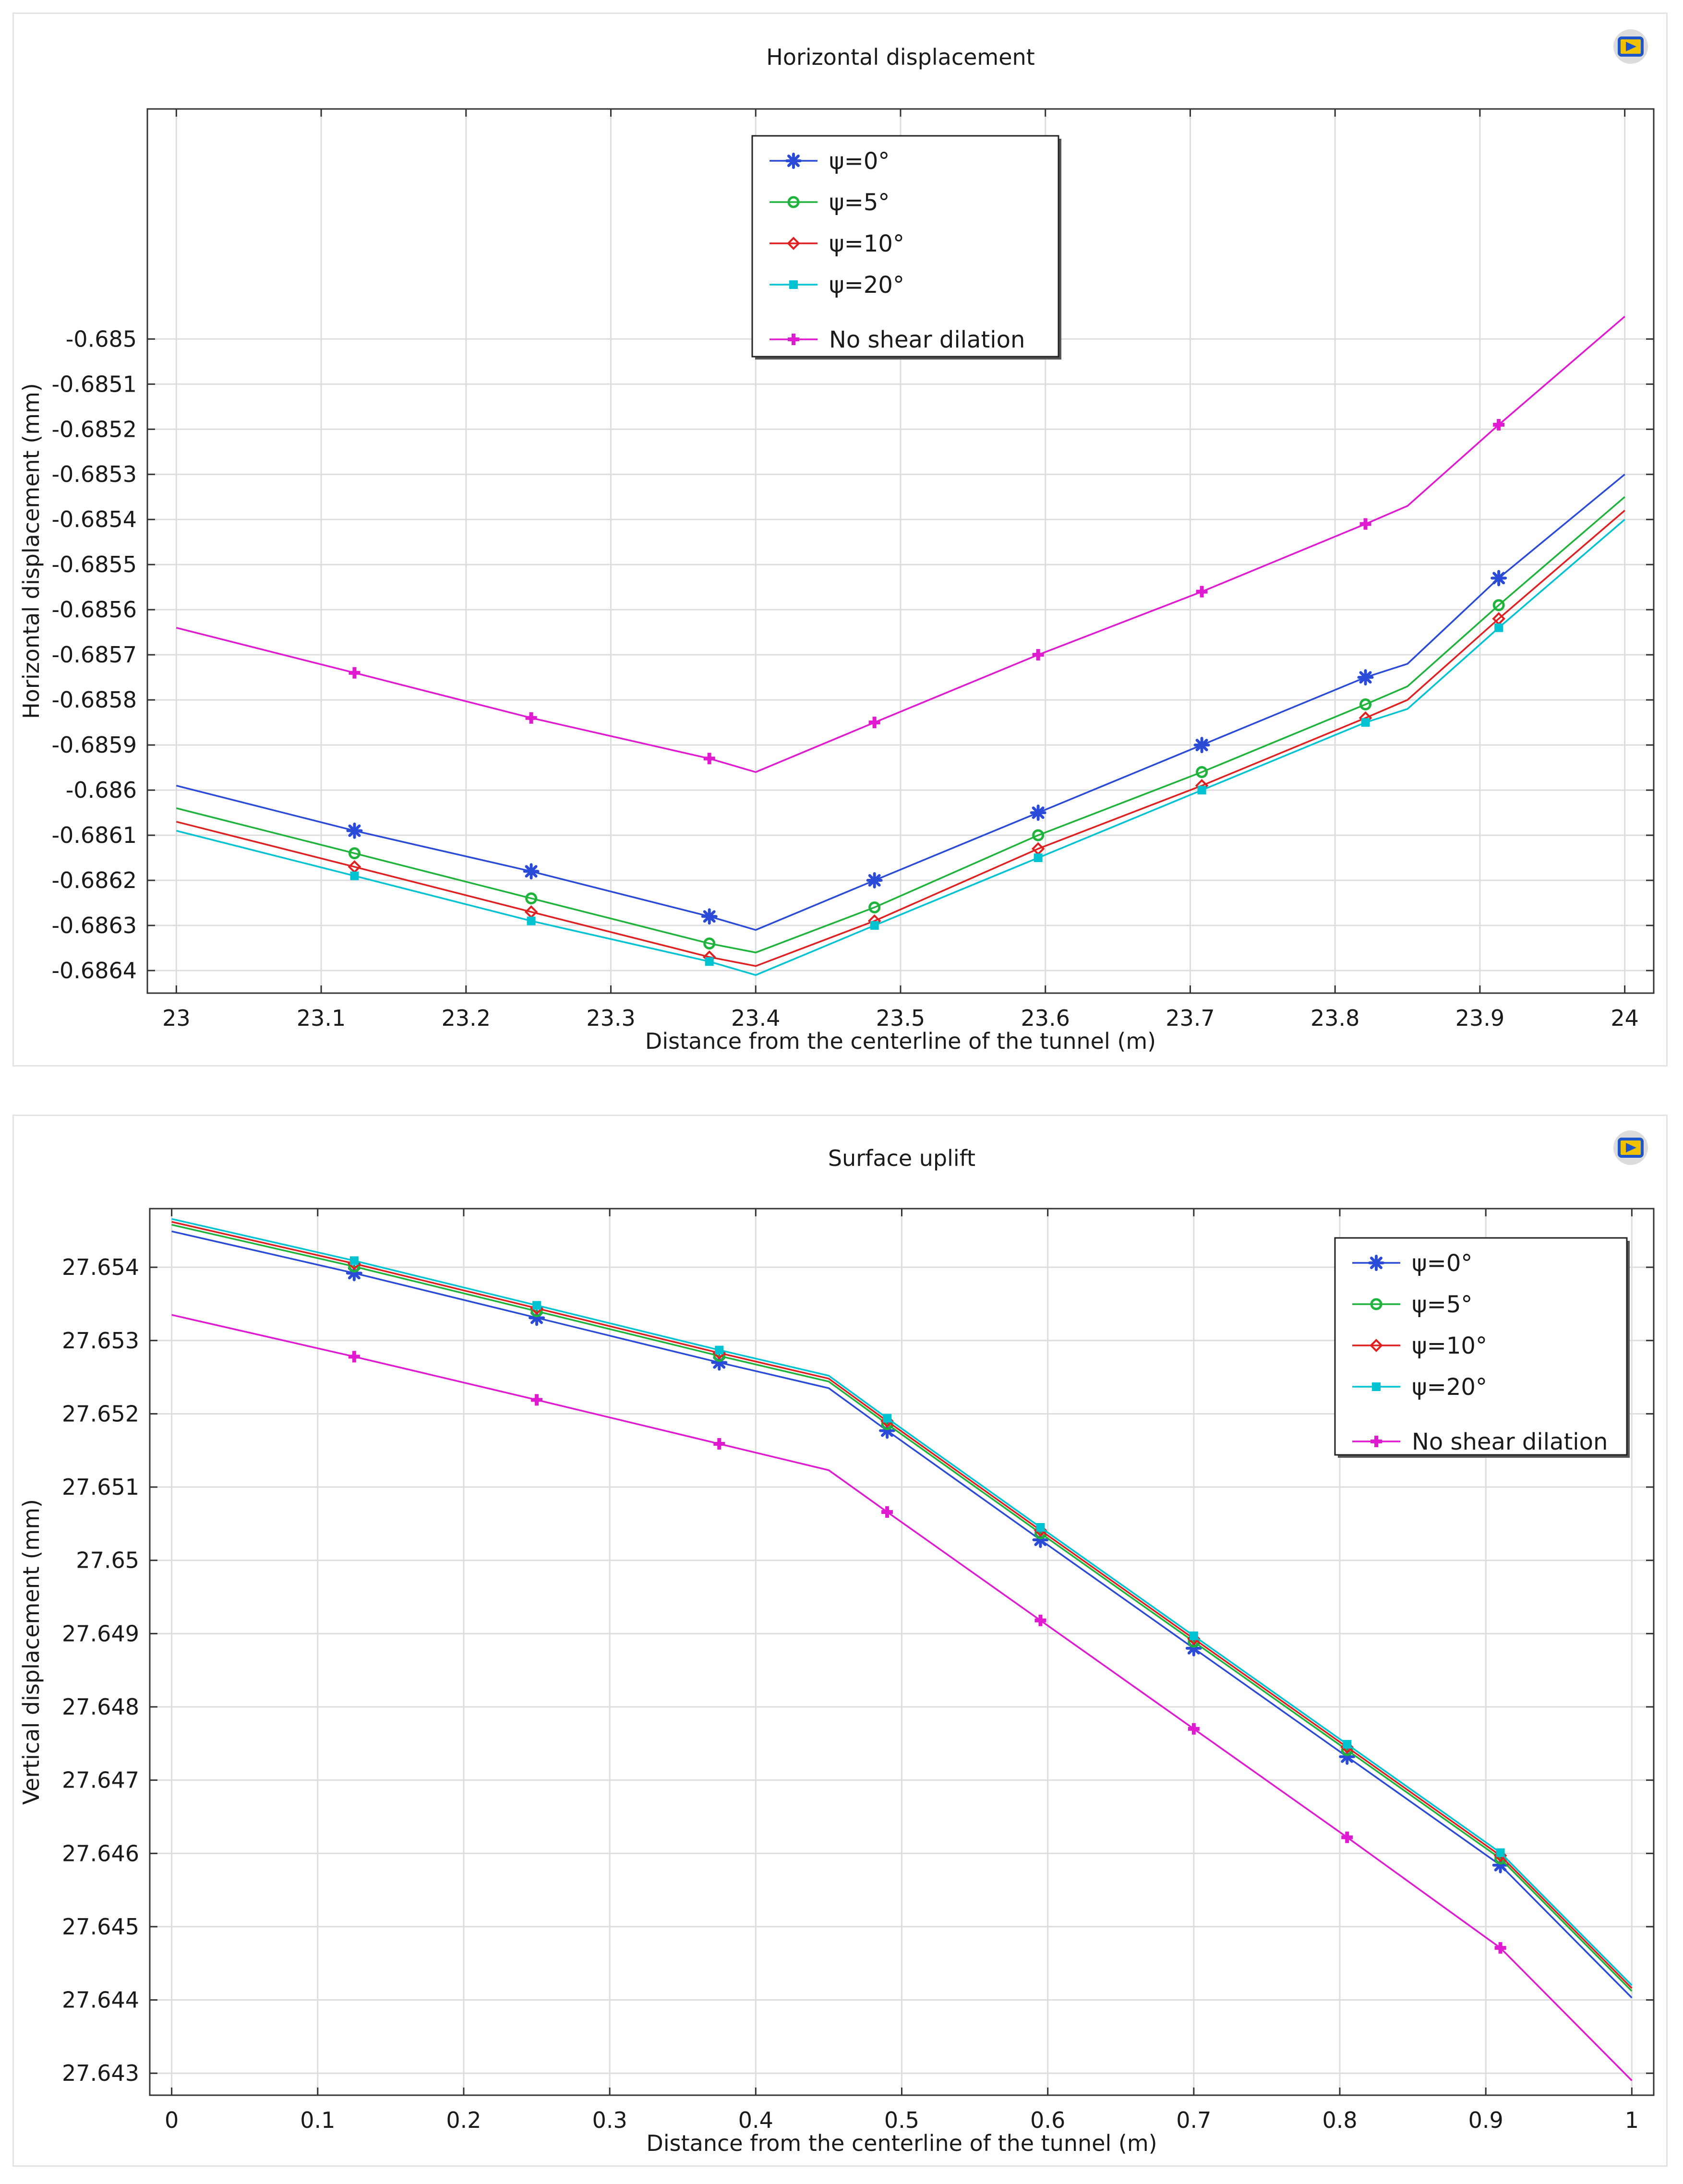  Describe the element at coordinates (1419, 1387) in the screenshot. I see `legend-item: ψ=20°` at that location.